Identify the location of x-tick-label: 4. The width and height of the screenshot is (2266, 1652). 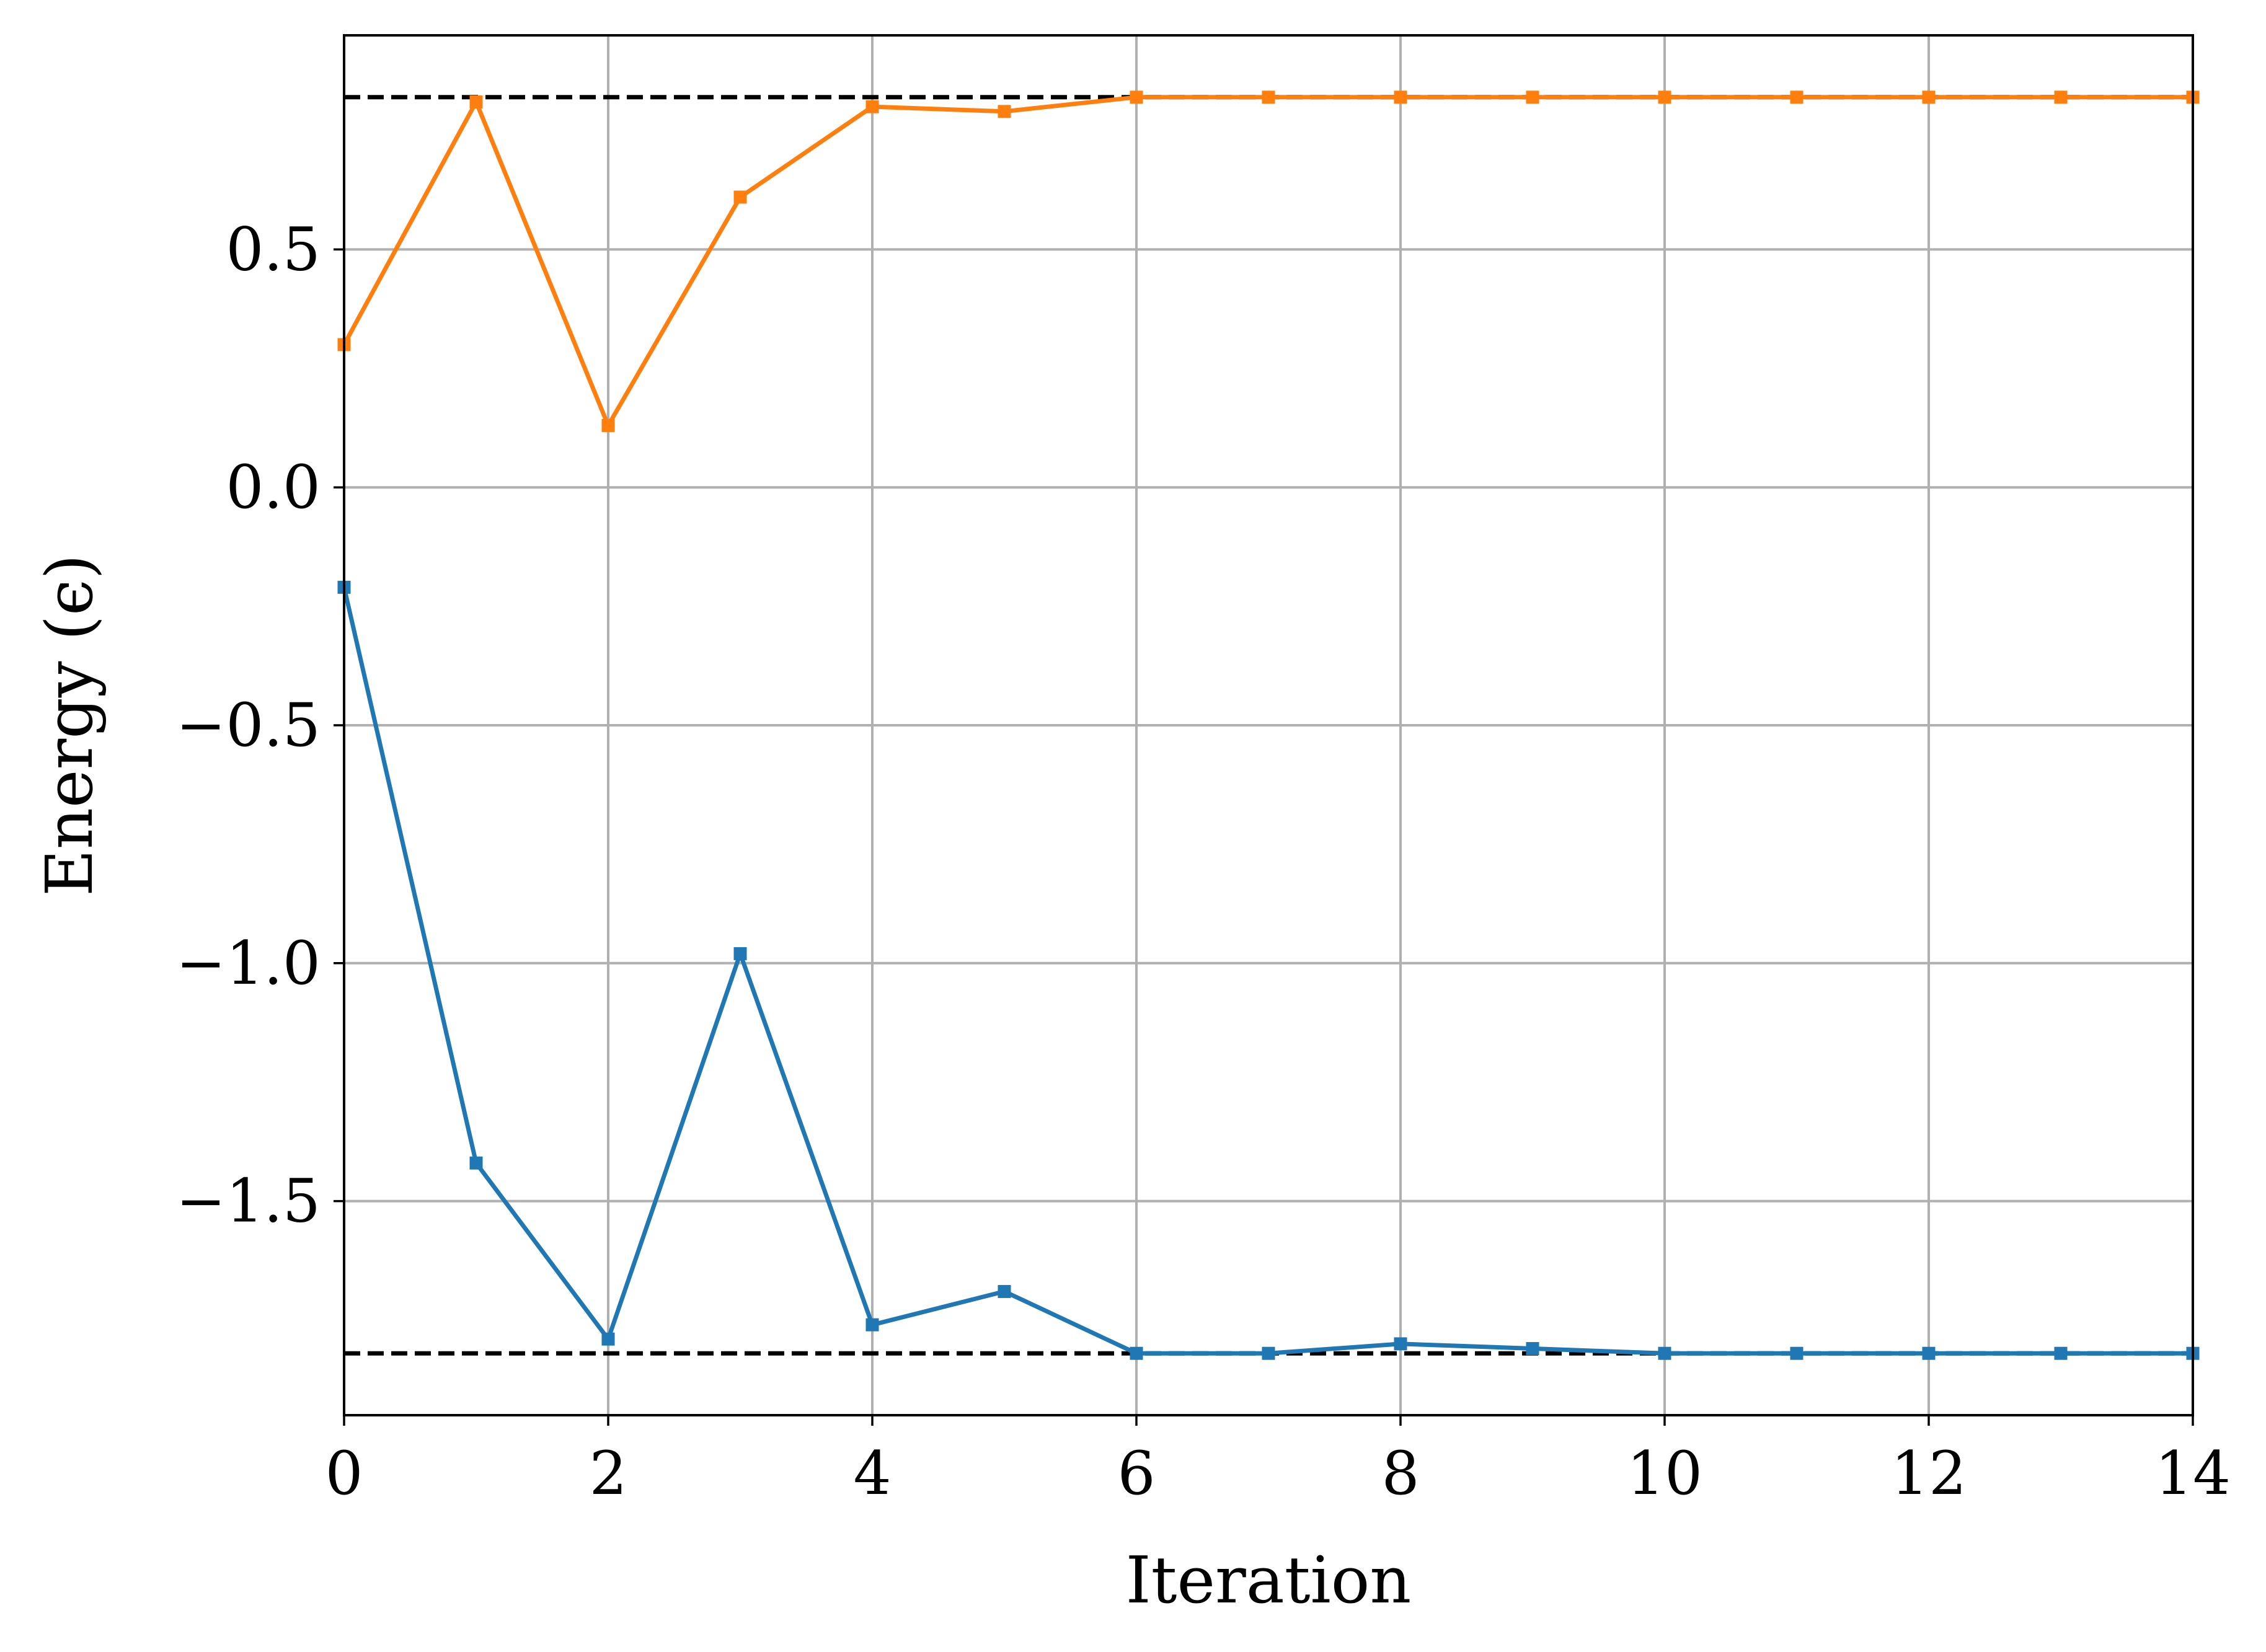
(872, 1473).